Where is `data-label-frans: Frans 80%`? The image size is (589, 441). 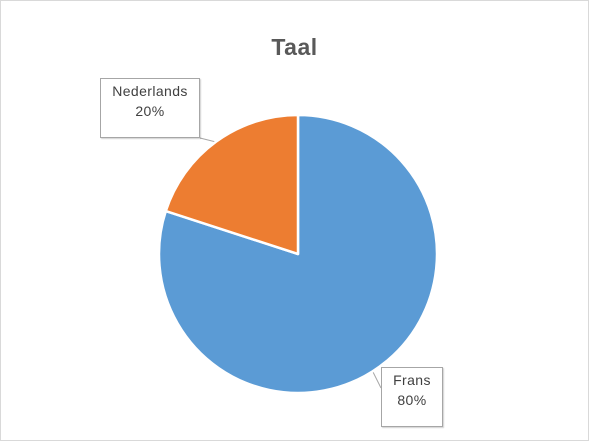 data-label-frans: Frans 80% is located at coordinates (412, 397).